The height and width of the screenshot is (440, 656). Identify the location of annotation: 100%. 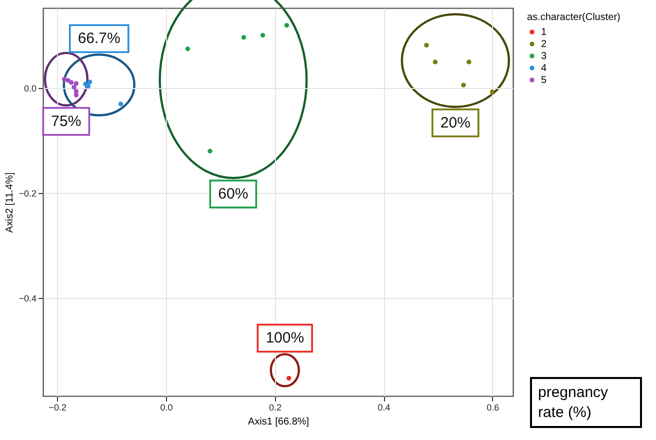
(285, 338).